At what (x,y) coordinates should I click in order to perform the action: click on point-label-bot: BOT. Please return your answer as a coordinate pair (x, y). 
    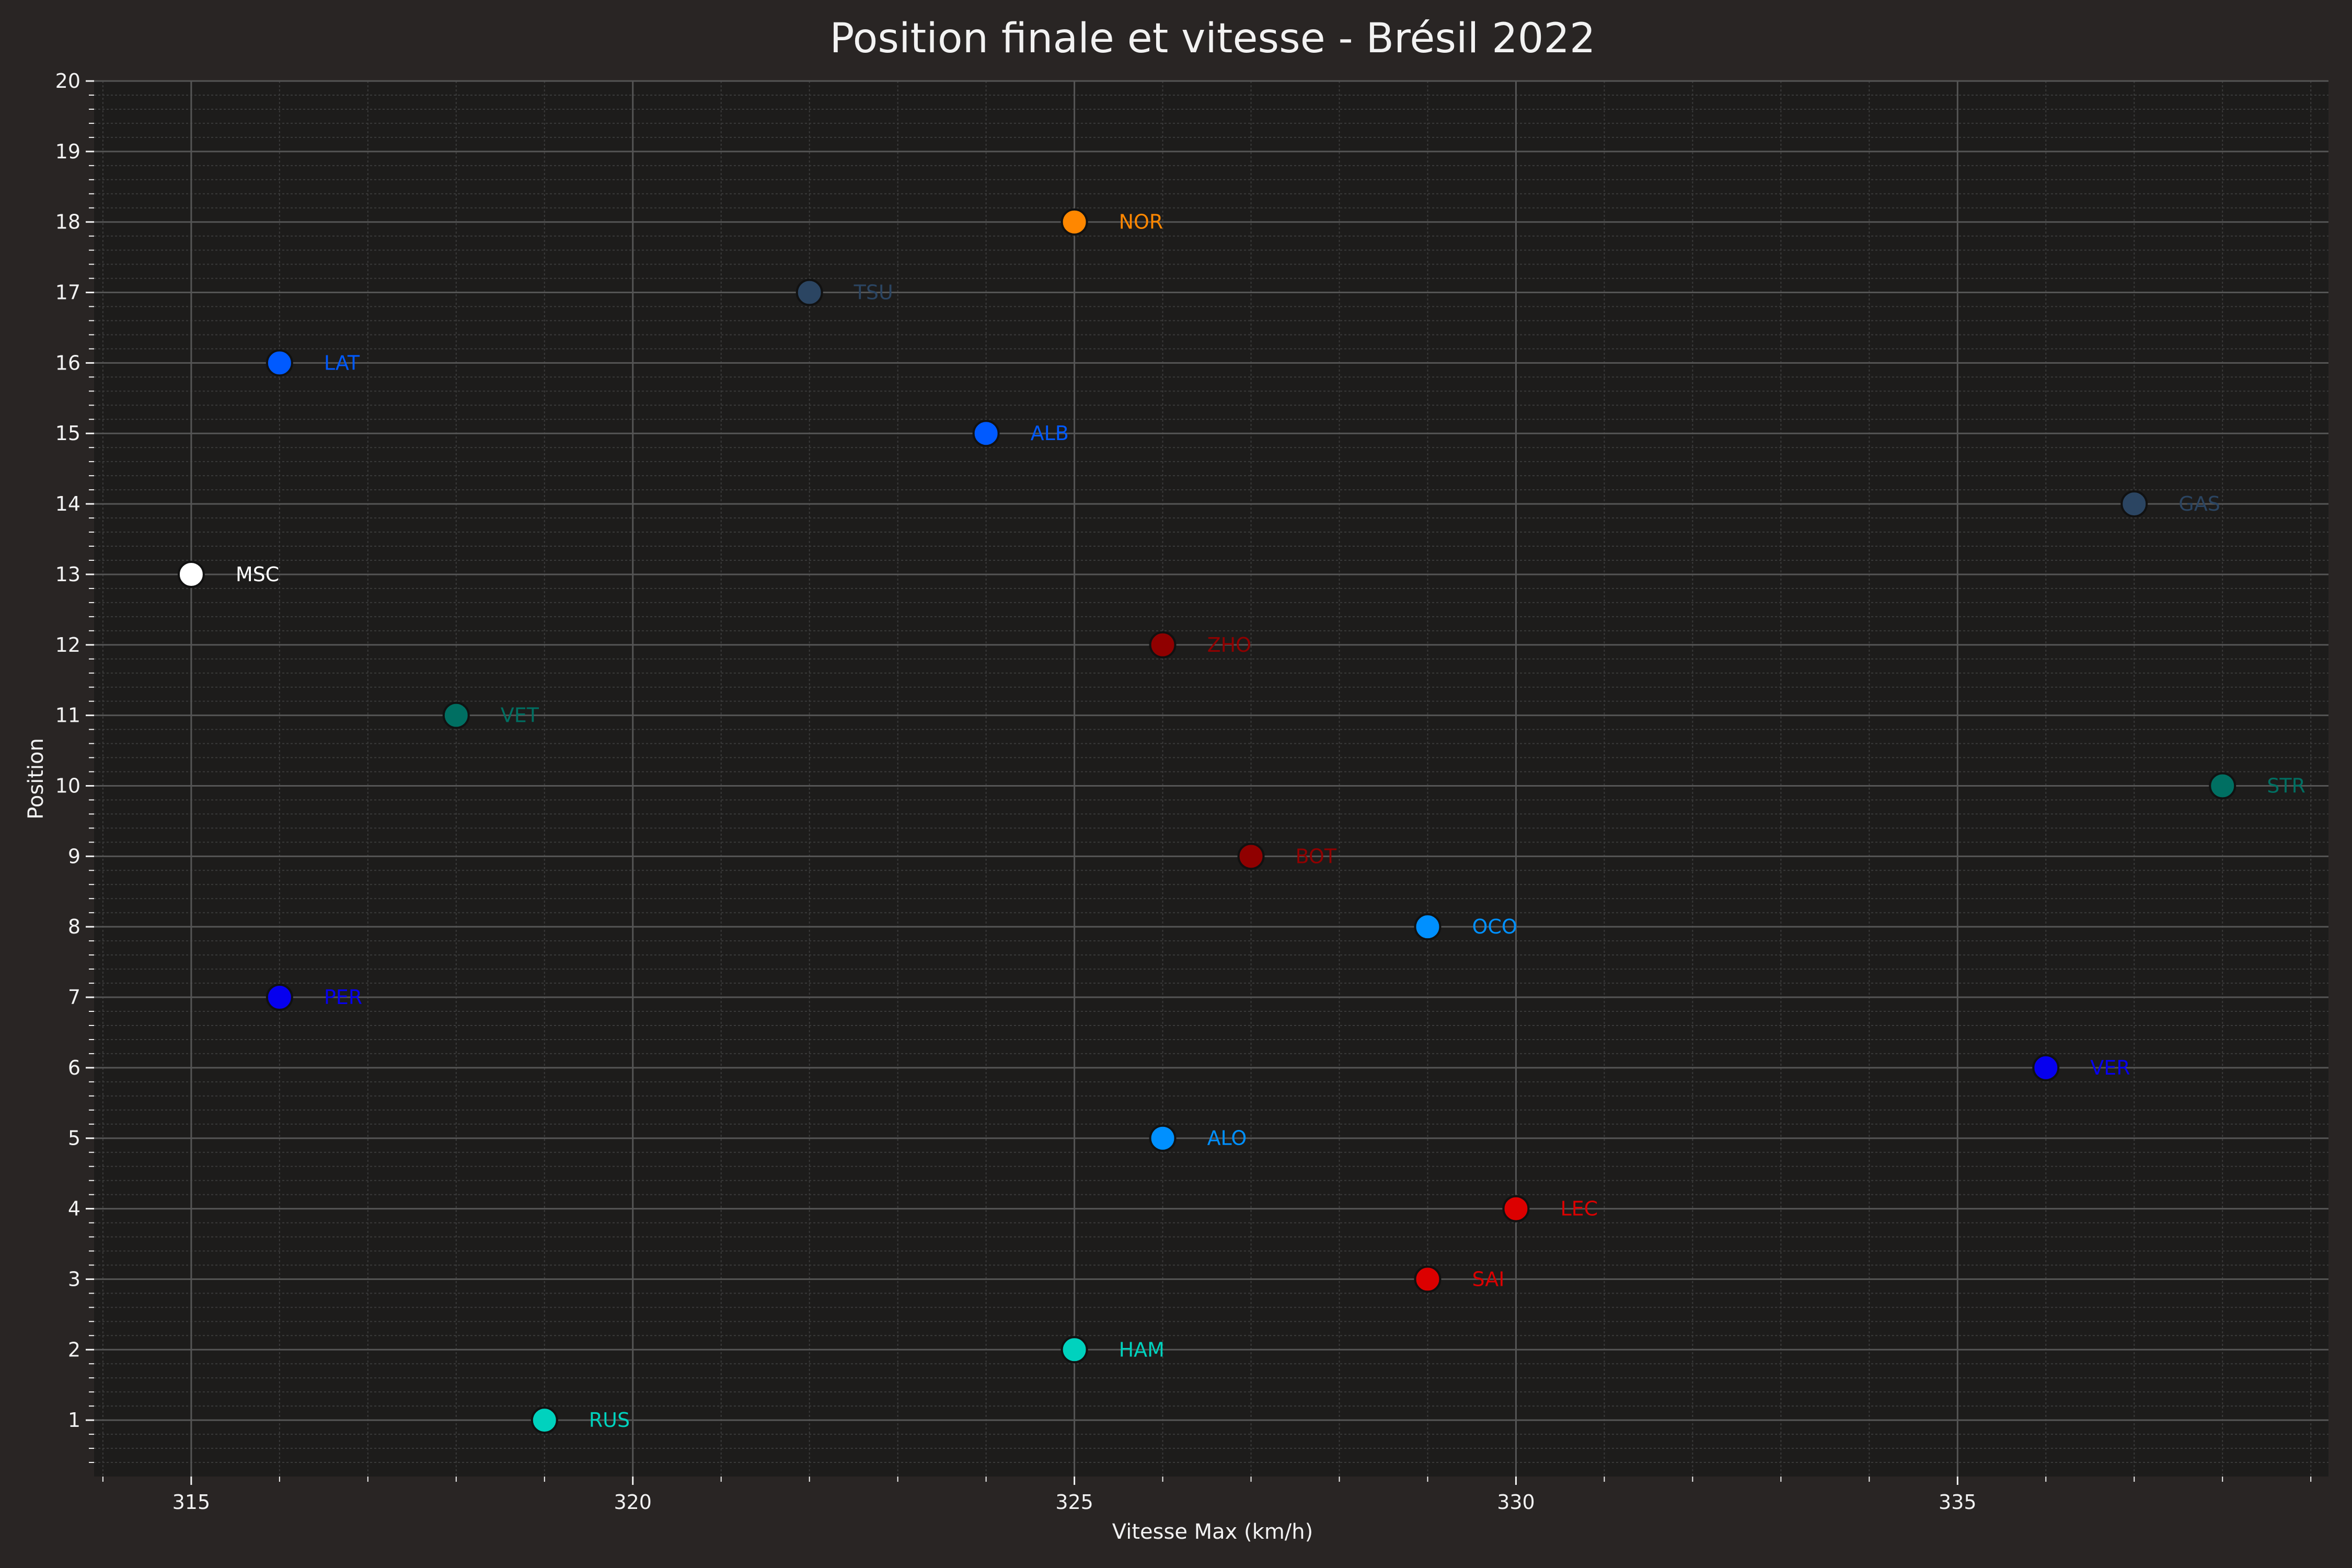
    Looking at the image, I should click on (1316, 856).